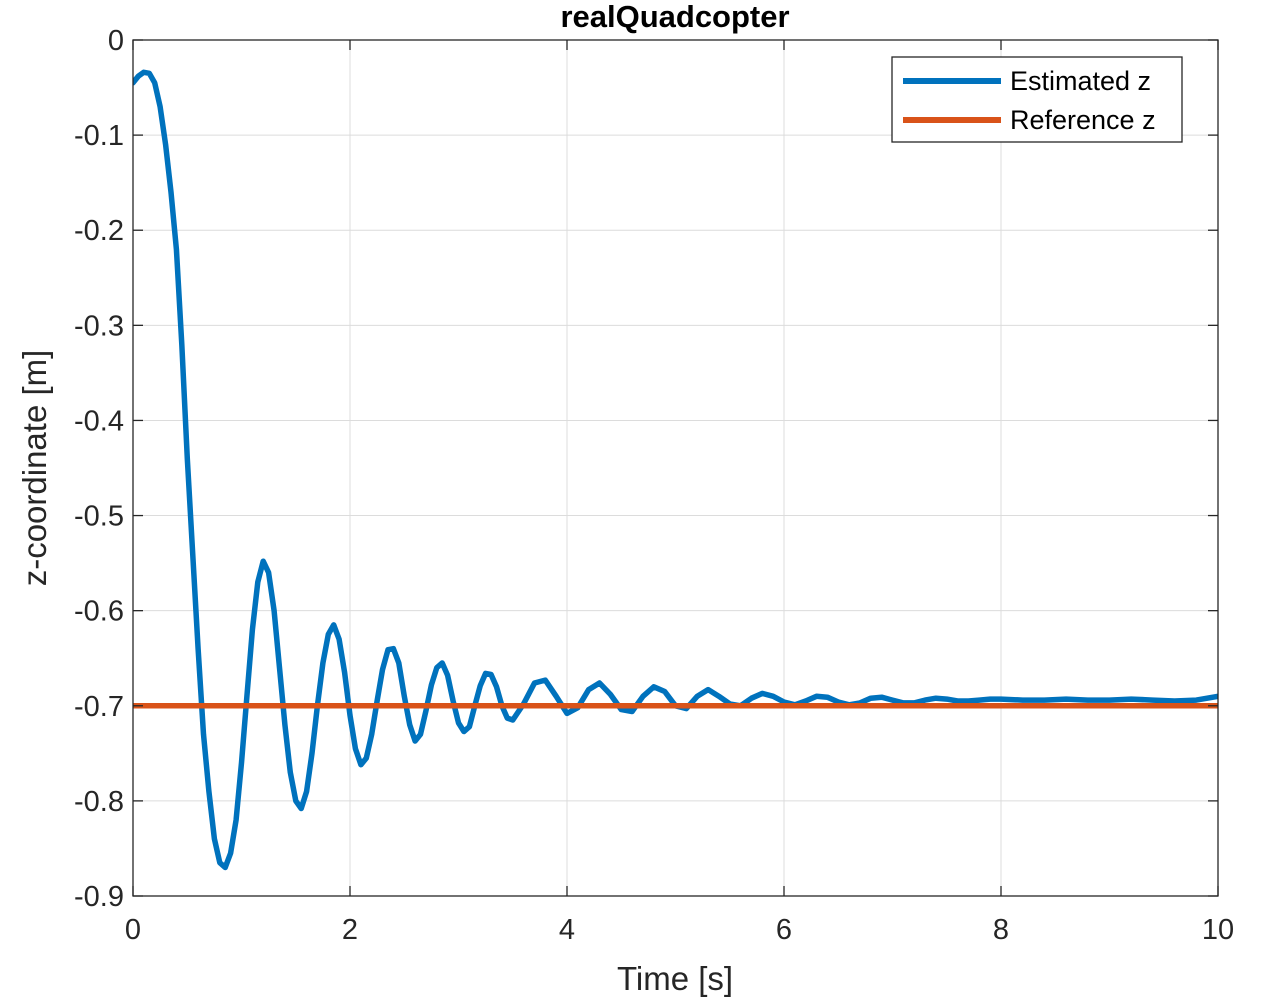  Describe the element at coordinates (1218, 930) in the screenshot. I see `x-tick-label: 10` at that location.